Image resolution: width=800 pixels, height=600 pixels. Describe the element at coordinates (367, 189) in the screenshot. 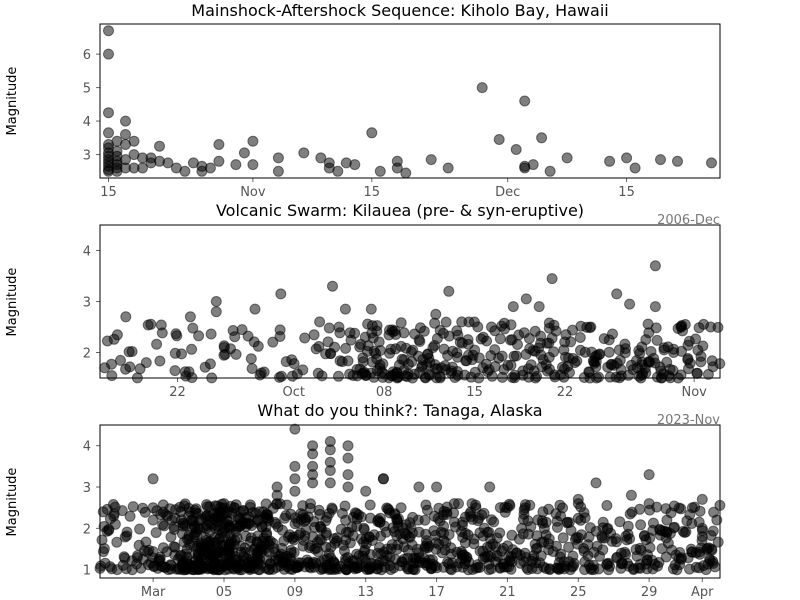

I see `x-ticks: 15 Nov 15 Dec 15` at that location.